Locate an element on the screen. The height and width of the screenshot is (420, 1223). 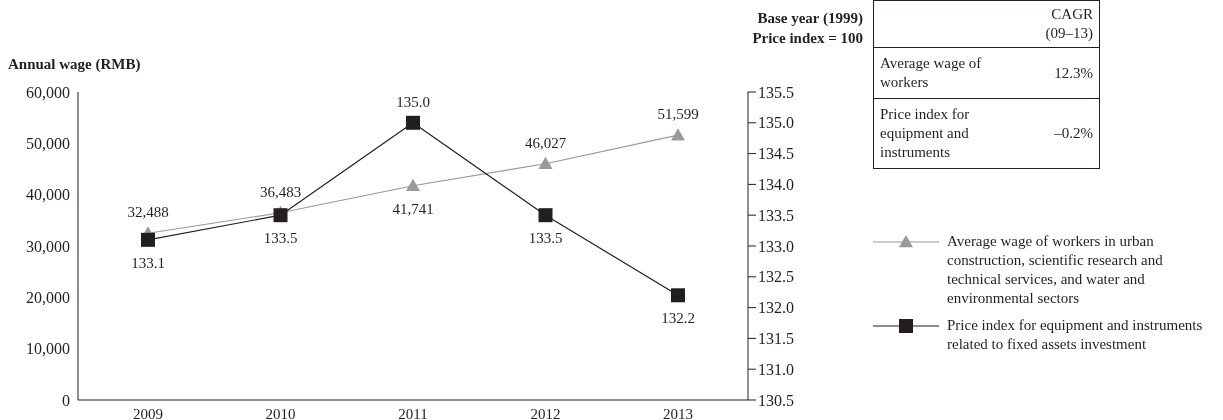
y-axis-title: Annual wage (RMB) is located at coordinates (74, 64).